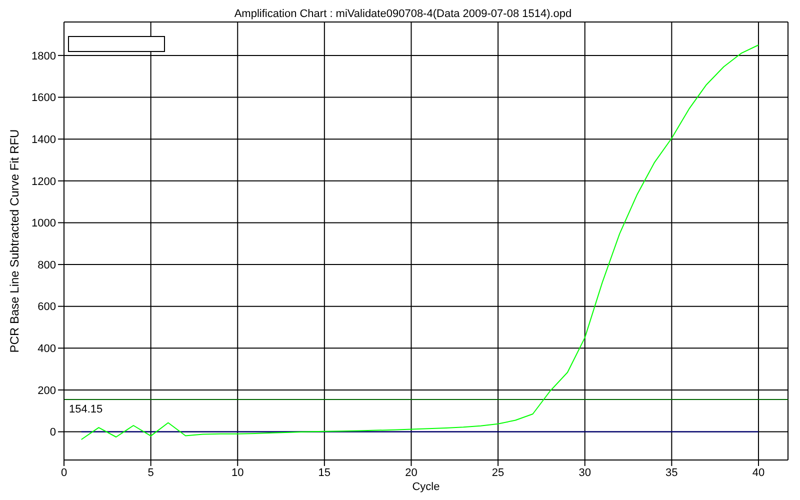 This screenshot has width=800, height=500. What do you see at coordinates (324, 472) in the screenshot?
I see `x-tick-label: 15` at bounding box center [324, 472].